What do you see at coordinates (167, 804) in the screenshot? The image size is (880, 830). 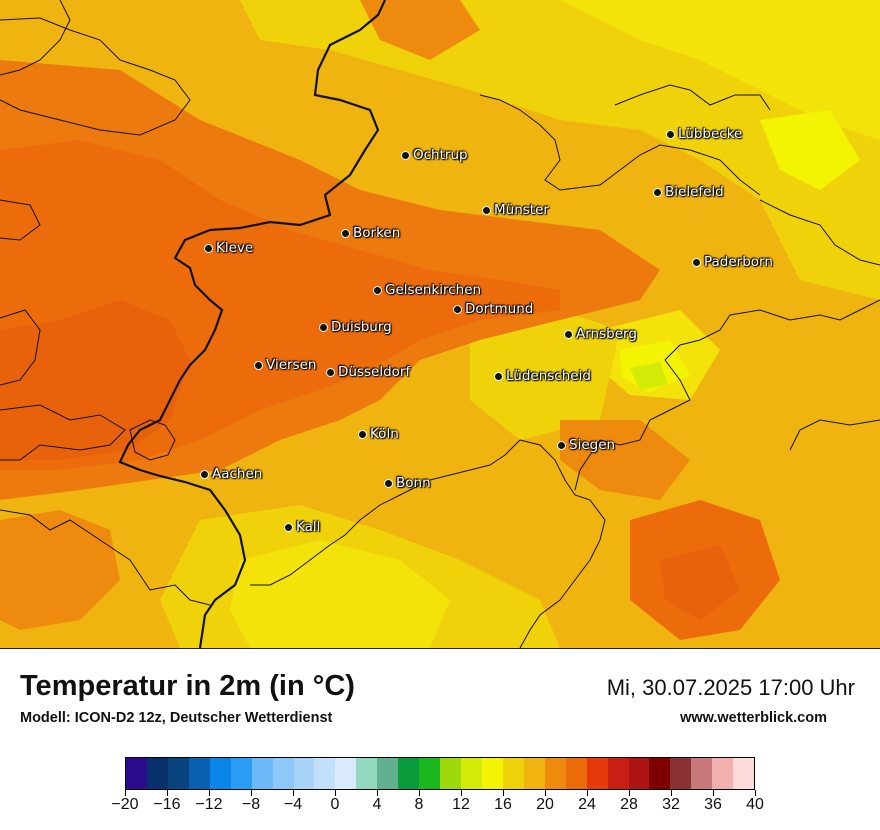 I see `legend-tick-label: −16` at bounding box center [167, 804].